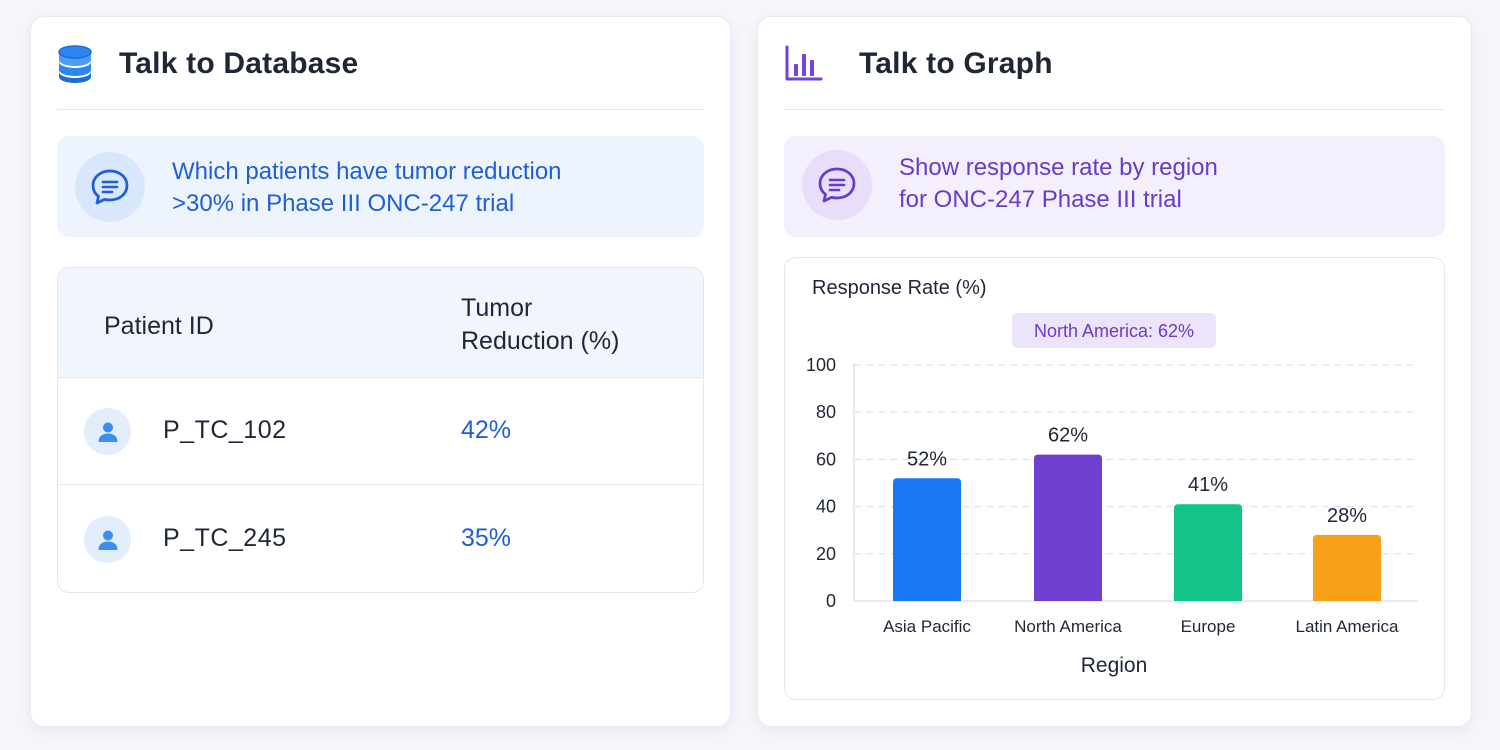 The width and height of the screenshot is (1500, 750). I want to click on column-header-tumor-line-2: Reduction (%), so click(540, 341).